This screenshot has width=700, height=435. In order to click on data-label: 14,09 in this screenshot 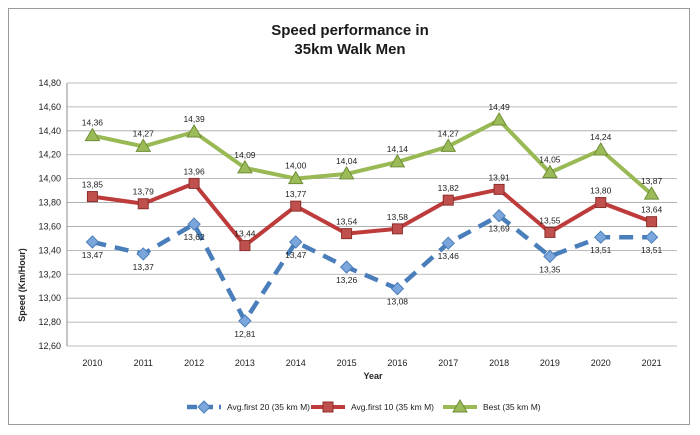, I will do `click(245, 155)`.